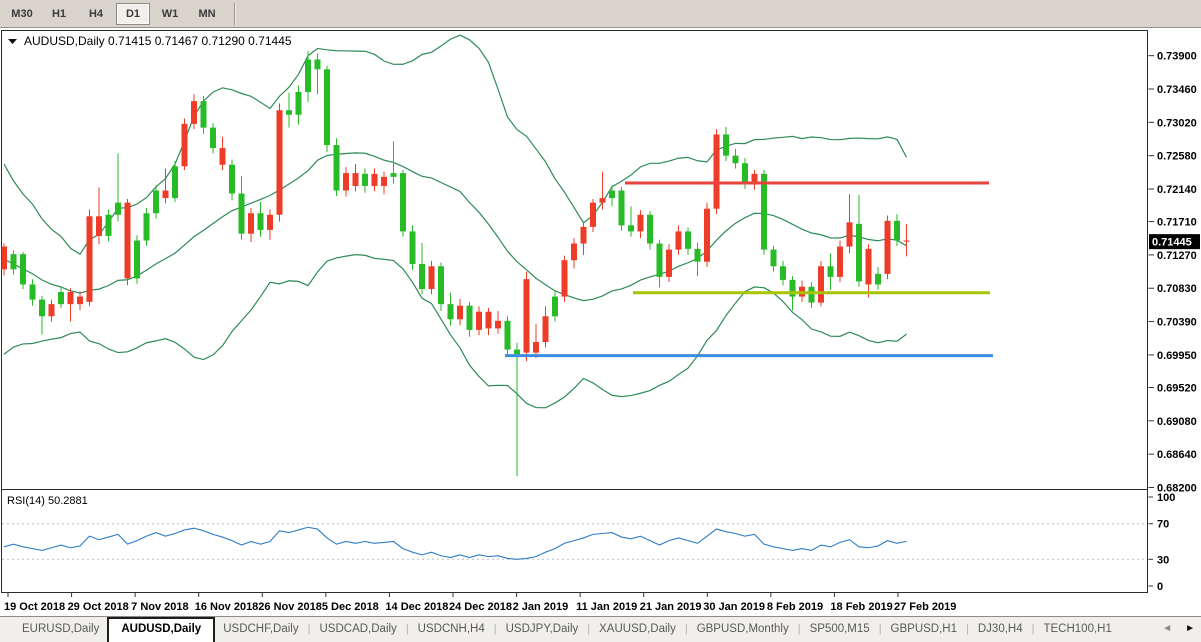  What do you see at coordinates (1177, 190) in the screenshot?
I see `price-axis-label: 0.72140` at bounding box center [1177, 190].